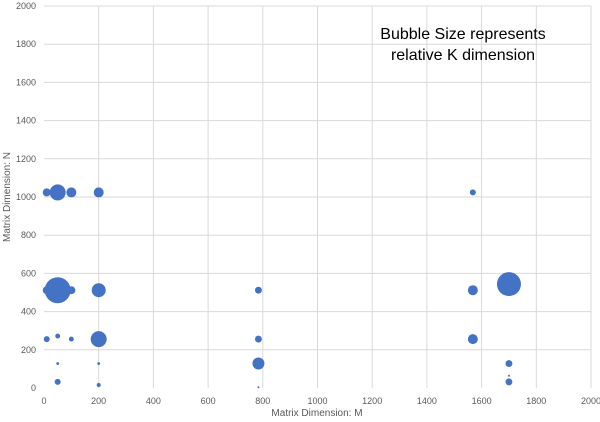 Image resolution: width=600 pixels, height=422 pixels. Describe the element at coordinates (208, 401) in the screenshot. I see `x-tick-label: 600` at that location.